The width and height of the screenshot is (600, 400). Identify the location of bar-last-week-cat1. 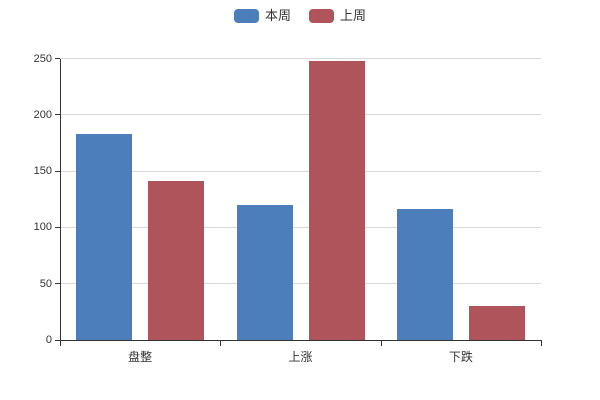
(176, 260).